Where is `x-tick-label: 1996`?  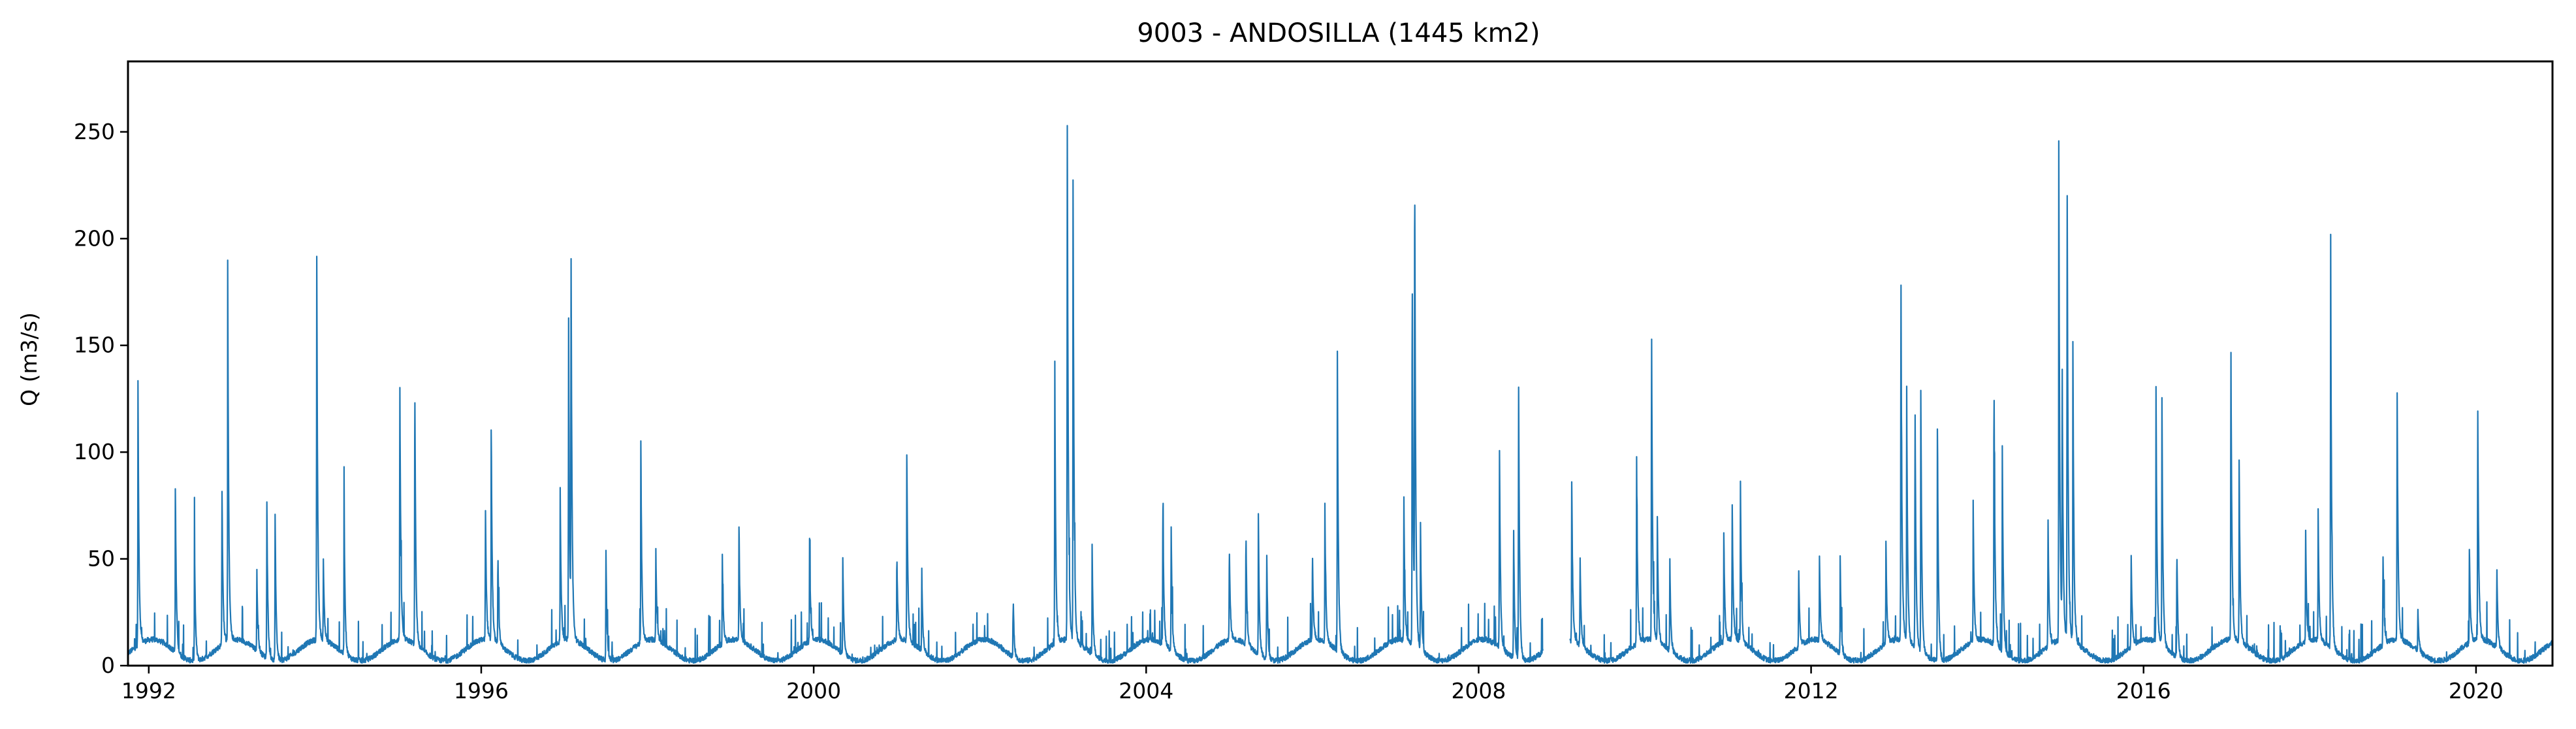 x-tick-label: 1996 is located at coordinates (482, 691).